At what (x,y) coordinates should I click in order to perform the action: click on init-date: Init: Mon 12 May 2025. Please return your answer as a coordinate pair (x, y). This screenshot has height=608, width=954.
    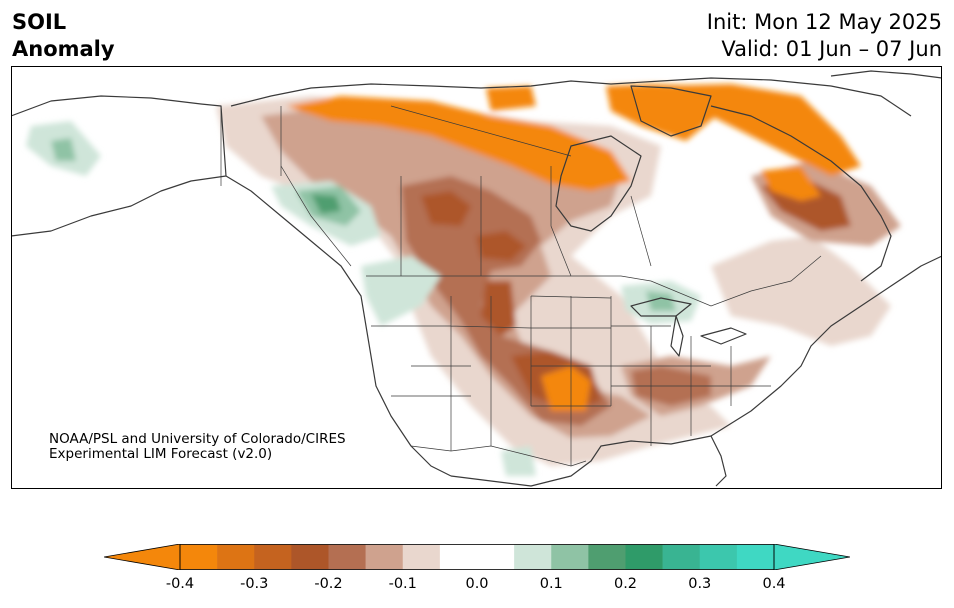
    Looking at the image, I should click on (824, 22).